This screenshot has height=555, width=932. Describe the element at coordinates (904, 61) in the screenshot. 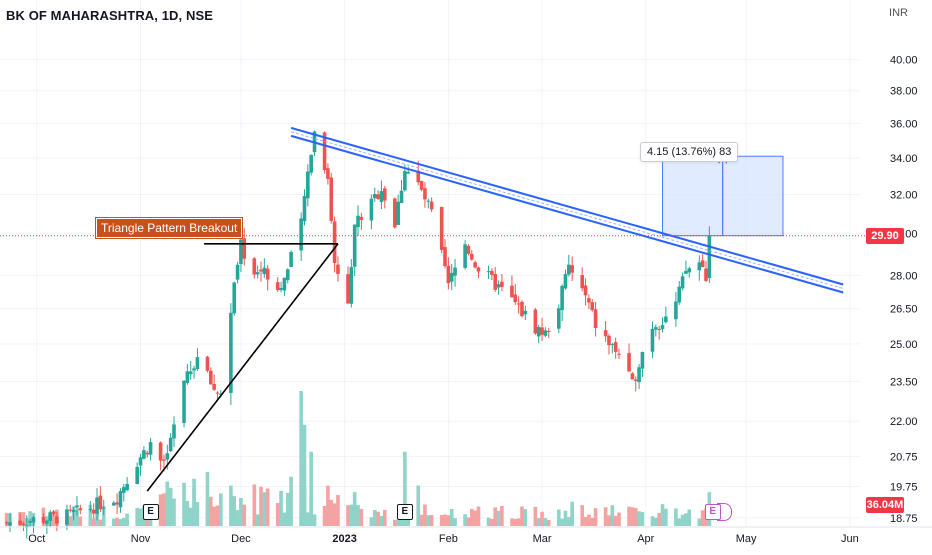

I see `y-tick-label: 40.00` at that location.